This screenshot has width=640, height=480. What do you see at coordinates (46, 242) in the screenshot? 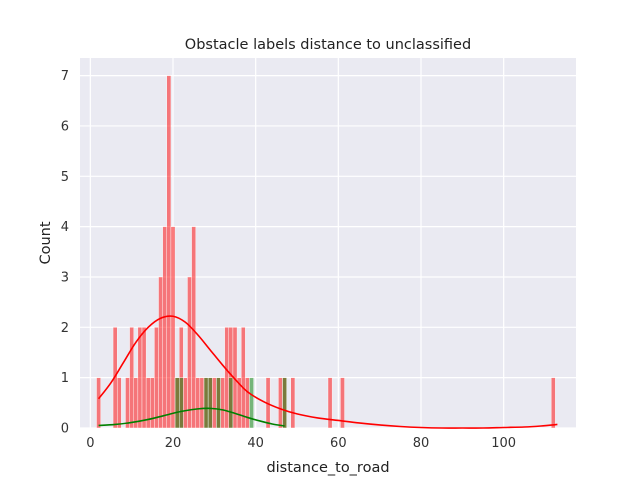
I see `y-axis-label: Count` at bounding box center [46, 242].